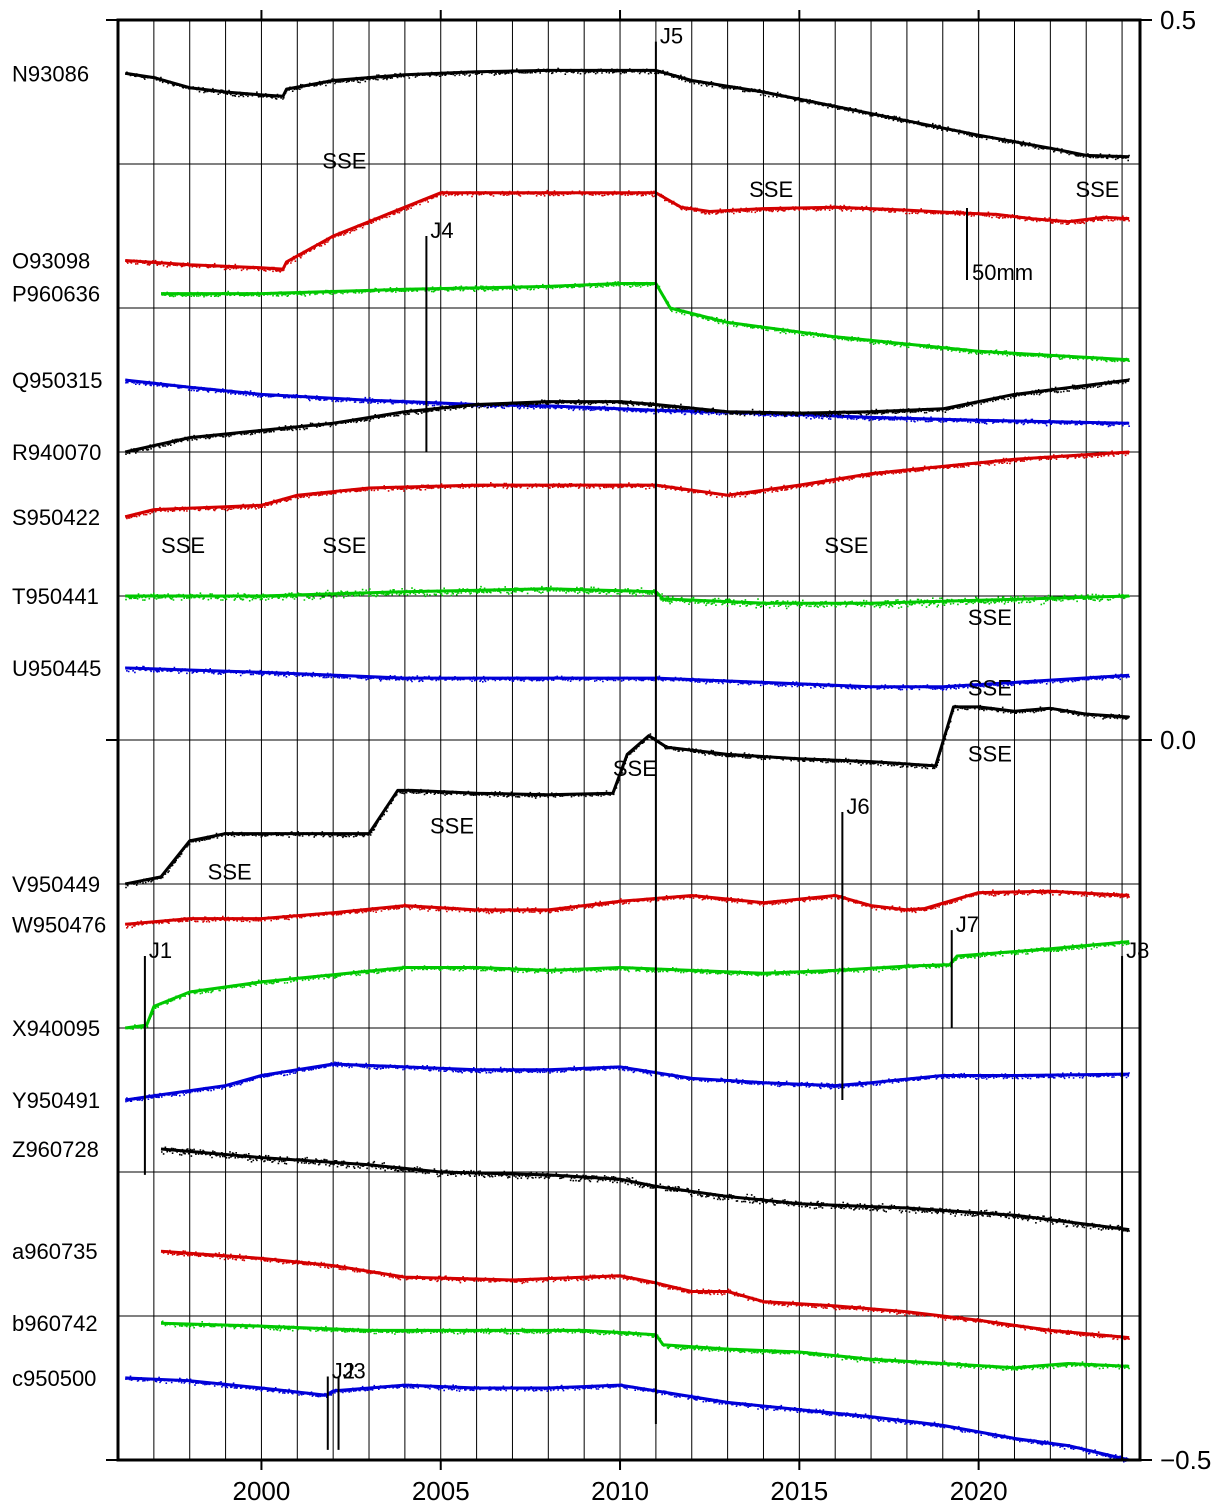 The height and width of the screenshot is (1511, 1231). I want to click on series-Y950491, so click(627, 1082).